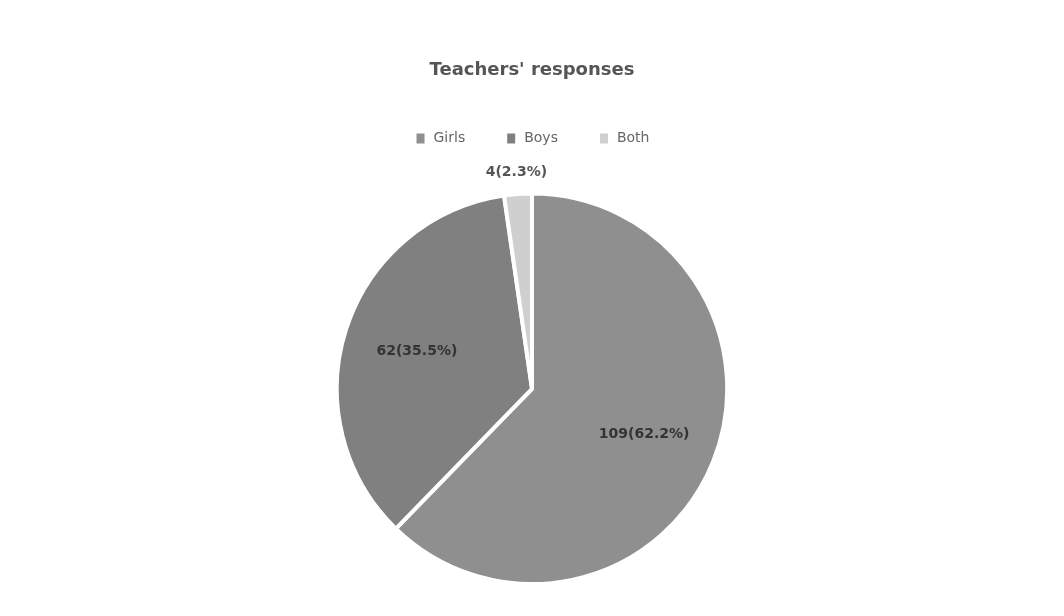  I want to click on legend-label: Both, so click(633, 137).